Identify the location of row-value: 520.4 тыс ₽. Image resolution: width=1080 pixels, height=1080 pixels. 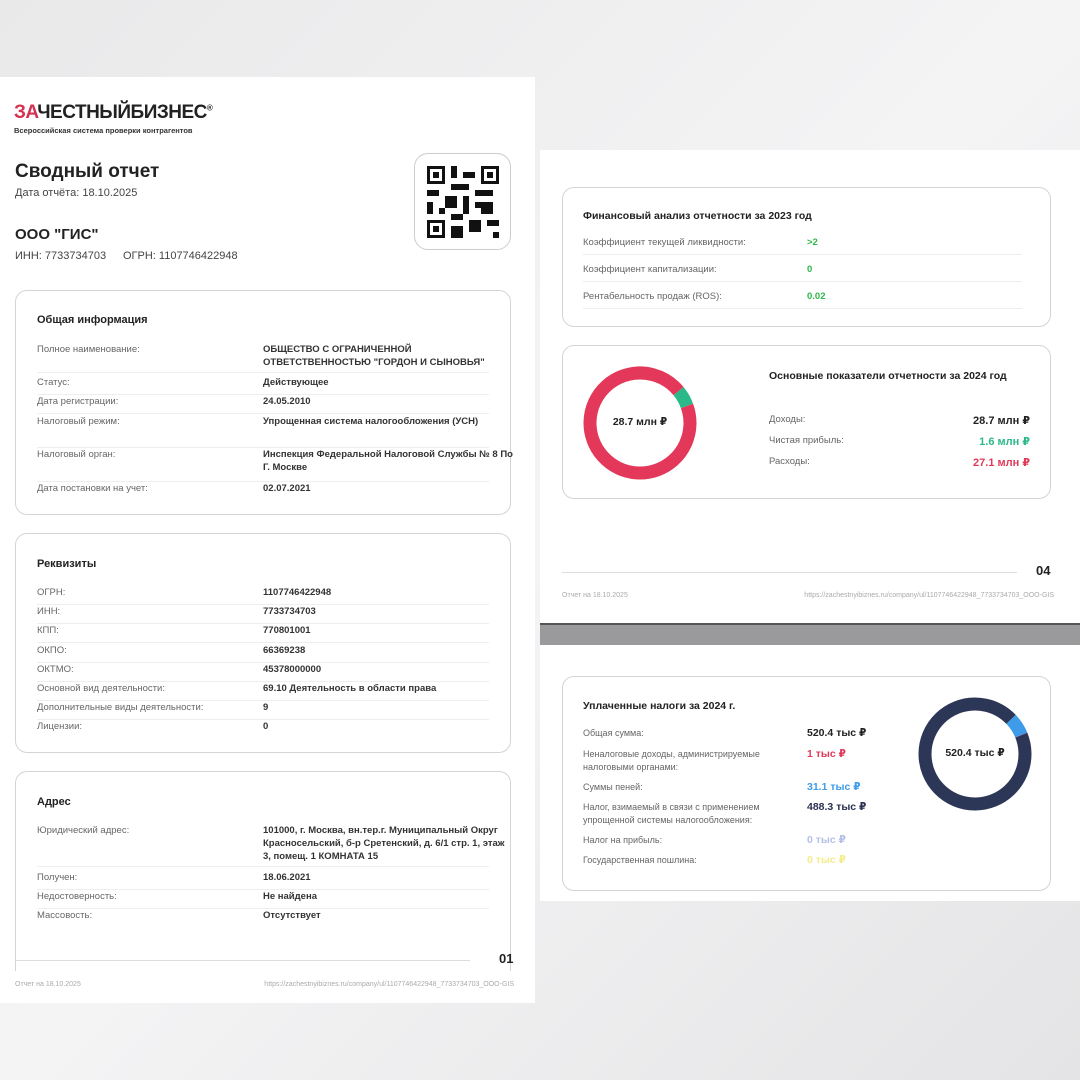
(837, 733).